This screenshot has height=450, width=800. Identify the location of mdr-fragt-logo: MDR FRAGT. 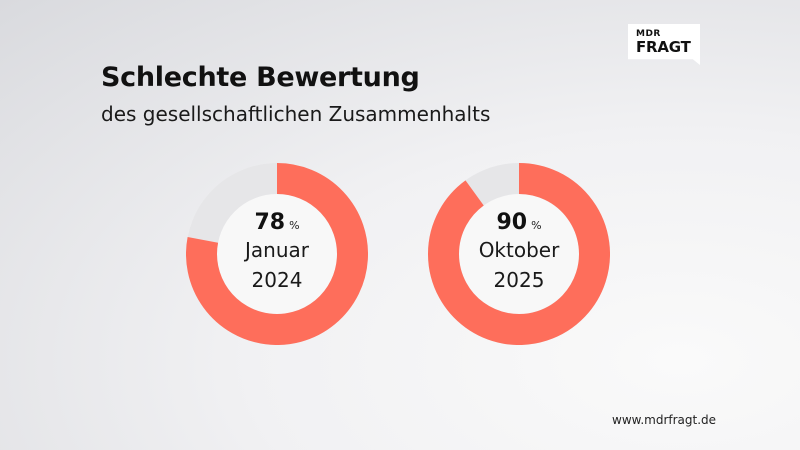
(664, 44).